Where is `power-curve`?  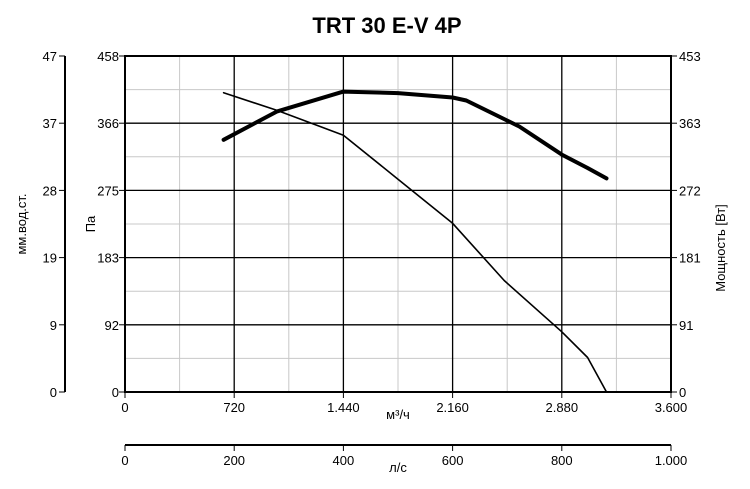 power-curve is located at coordinates (415, 135).